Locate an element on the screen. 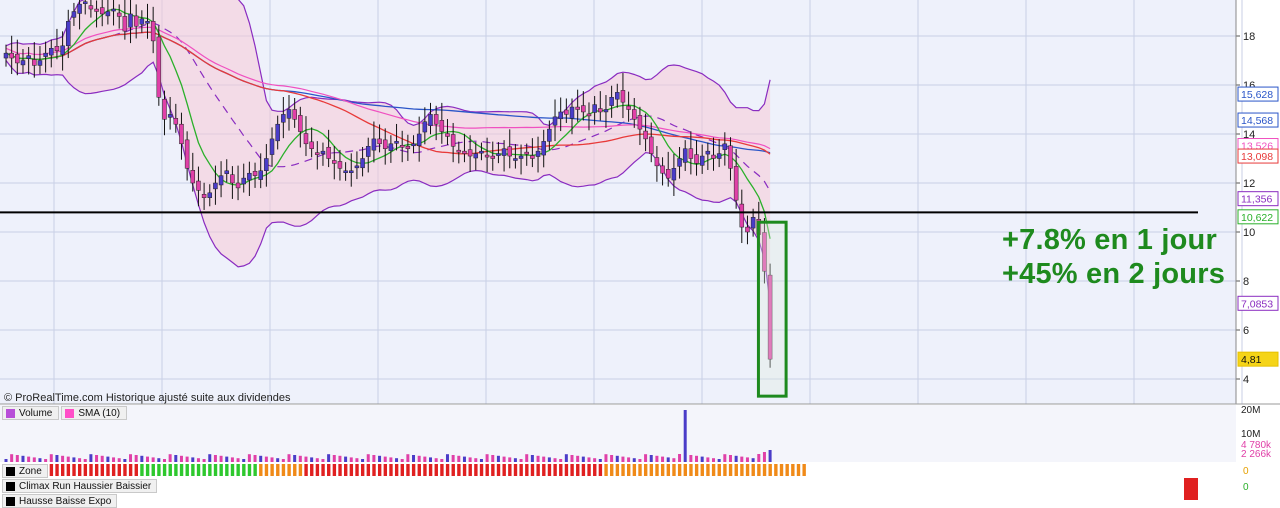  climax-swatch is located at coordinates (10, 486).